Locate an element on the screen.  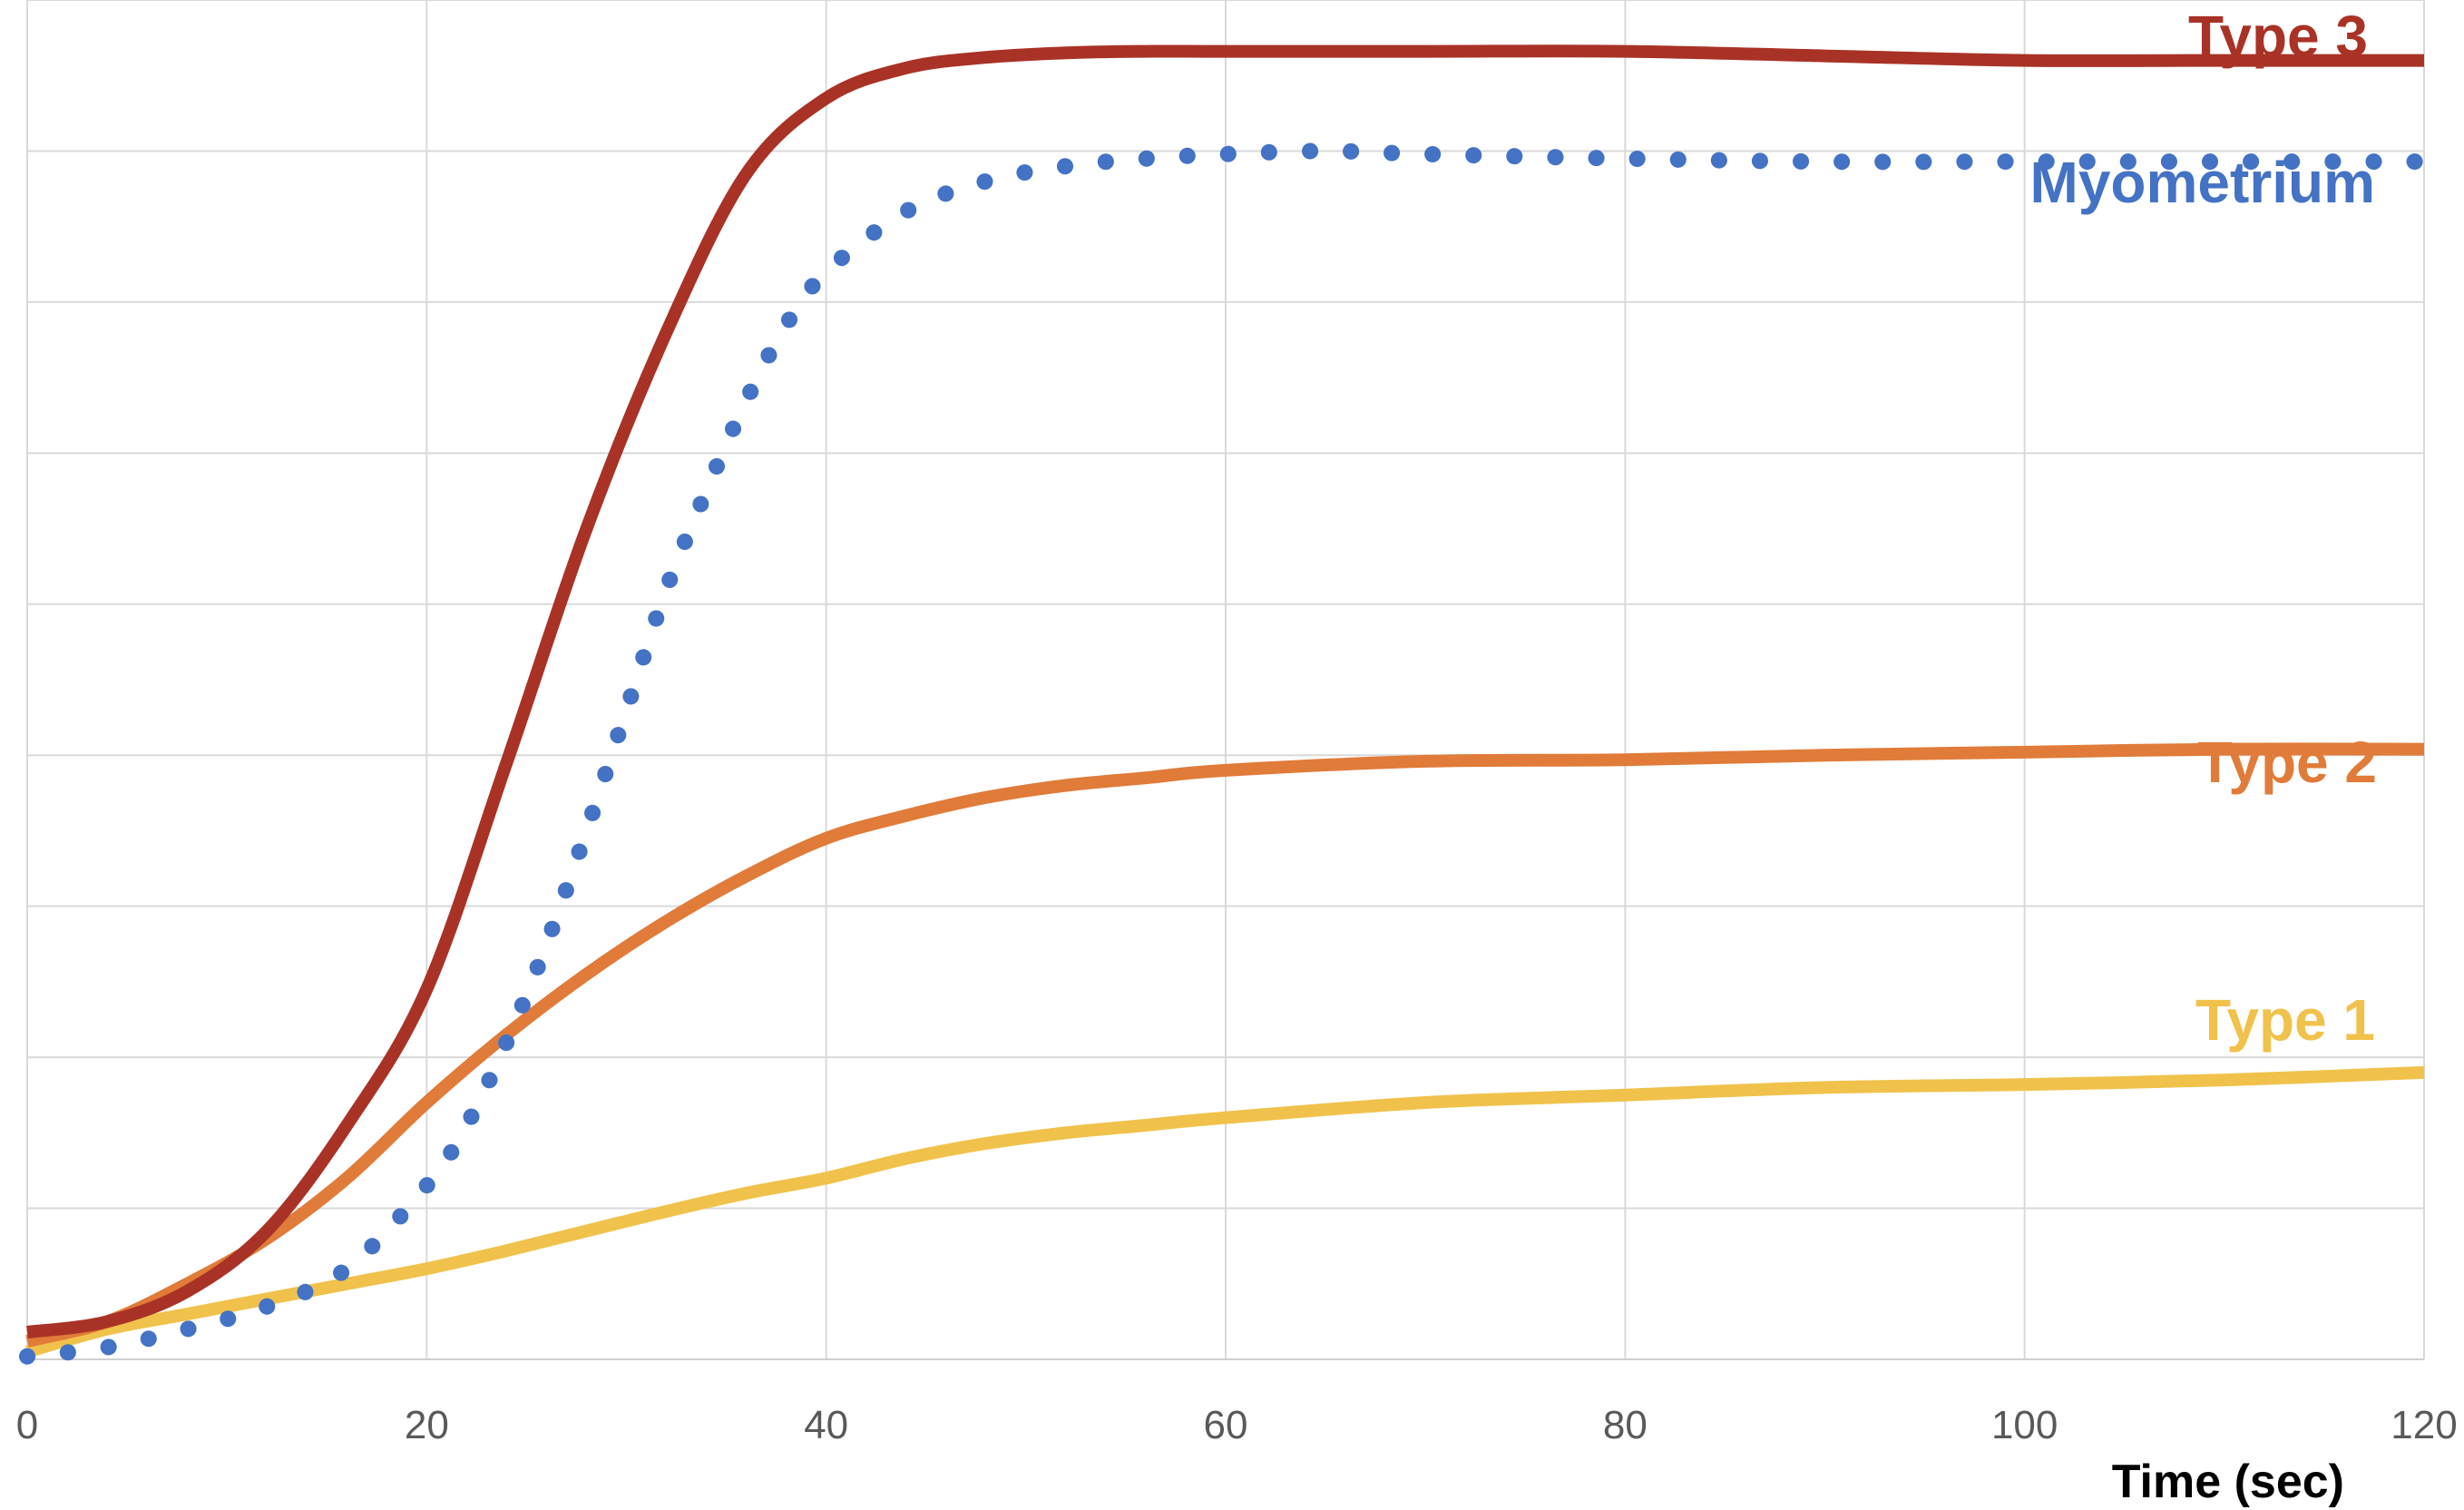
x-tick-label: 0 is located at coordinates (27, 1425).